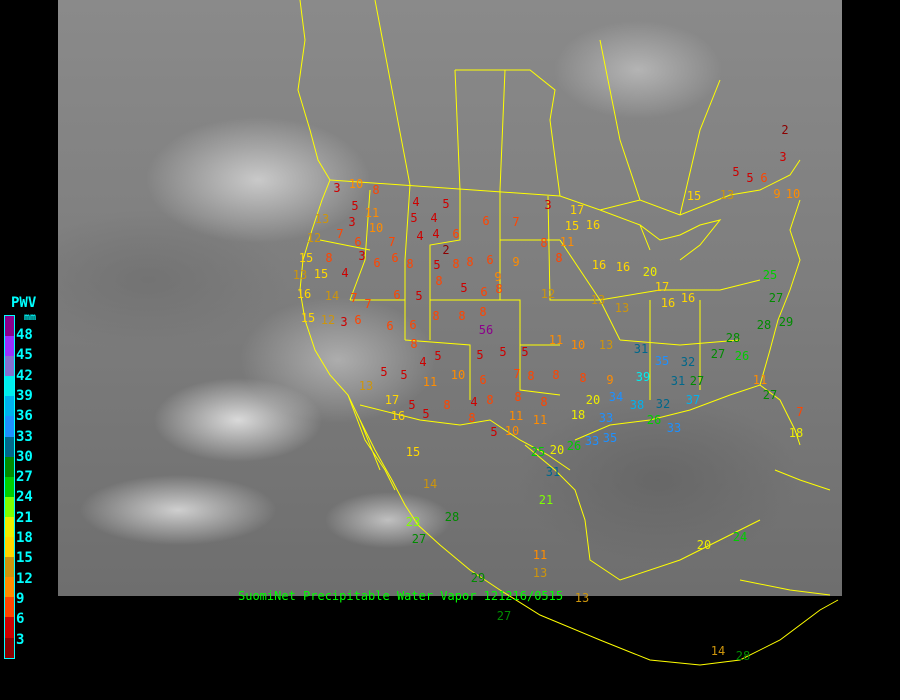 The width and height of the screenshot is (900, 700). Describe the element at coordinates (392, 400) in the screenshot. I see `station-pwv-value: 17` at that location.